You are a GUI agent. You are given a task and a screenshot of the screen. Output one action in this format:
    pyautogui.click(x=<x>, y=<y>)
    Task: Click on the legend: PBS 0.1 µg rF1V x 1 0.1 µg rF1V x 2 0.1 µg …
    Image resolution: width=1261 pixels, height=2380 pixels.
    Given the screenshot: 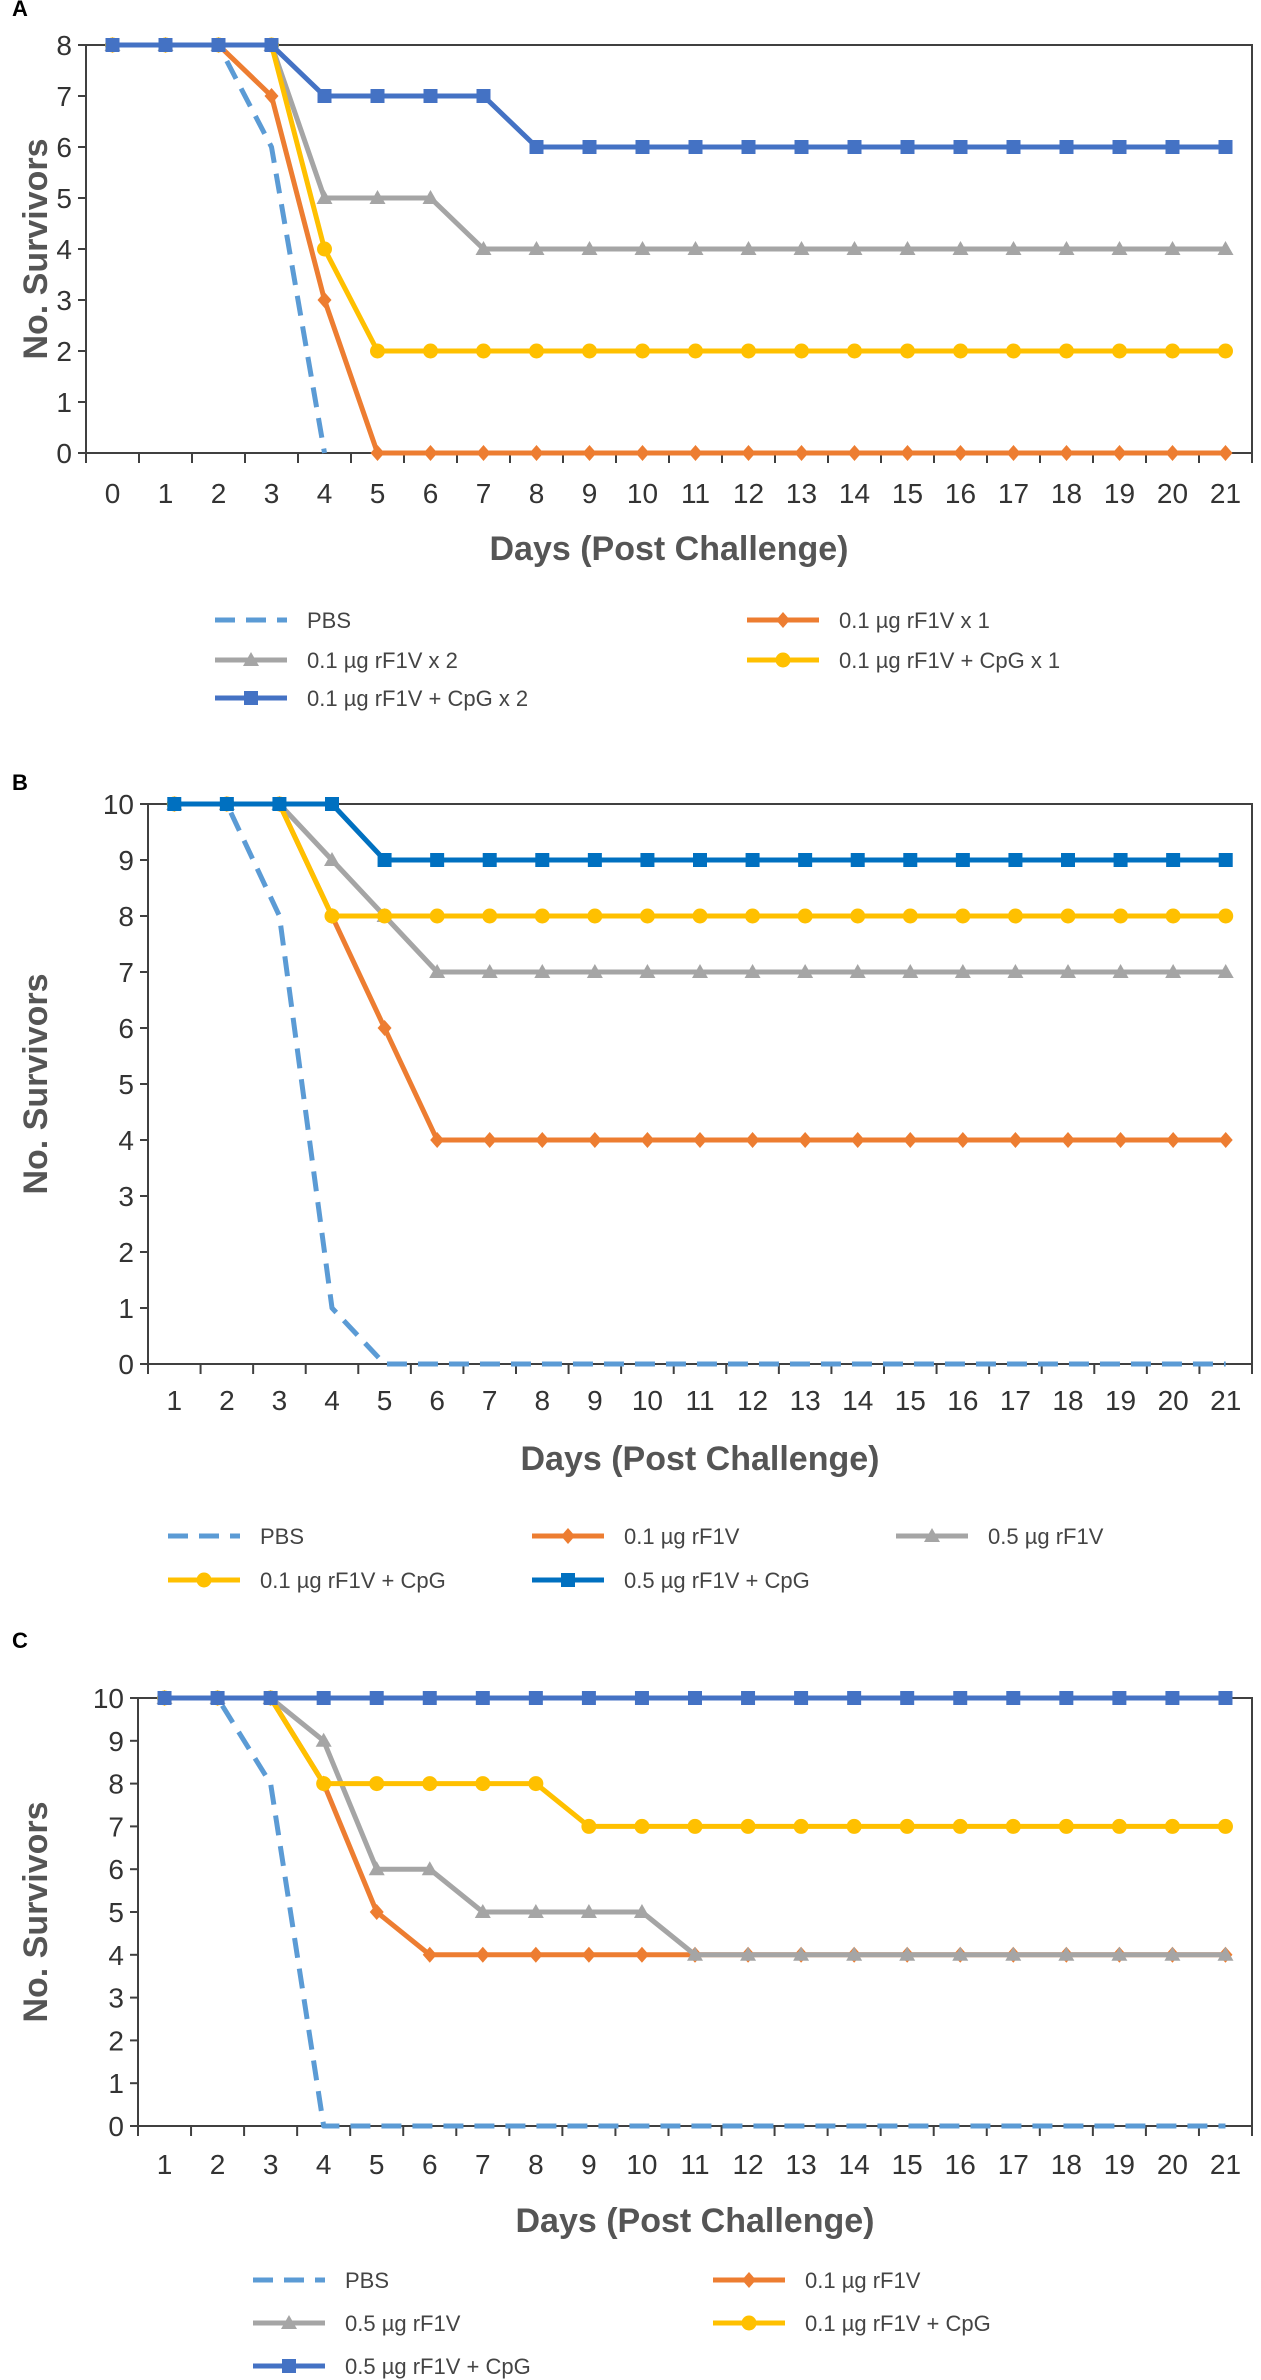 What is the action you would take?
    pyautogui.click(x=637, y=659)
    